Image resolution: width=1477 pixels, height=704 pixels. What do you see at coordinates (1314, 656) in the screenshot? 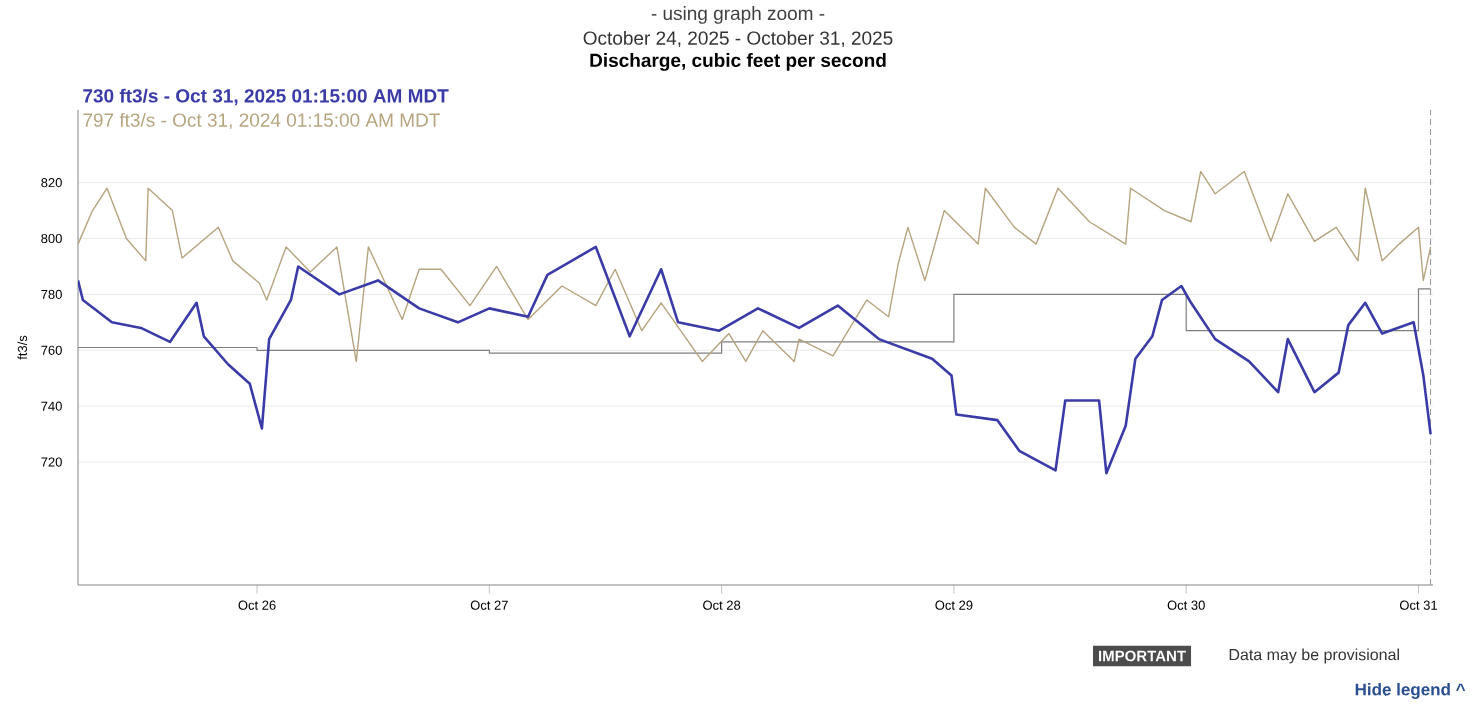
I see `text: Data may be provisional` at bounding box center [1314, 656].